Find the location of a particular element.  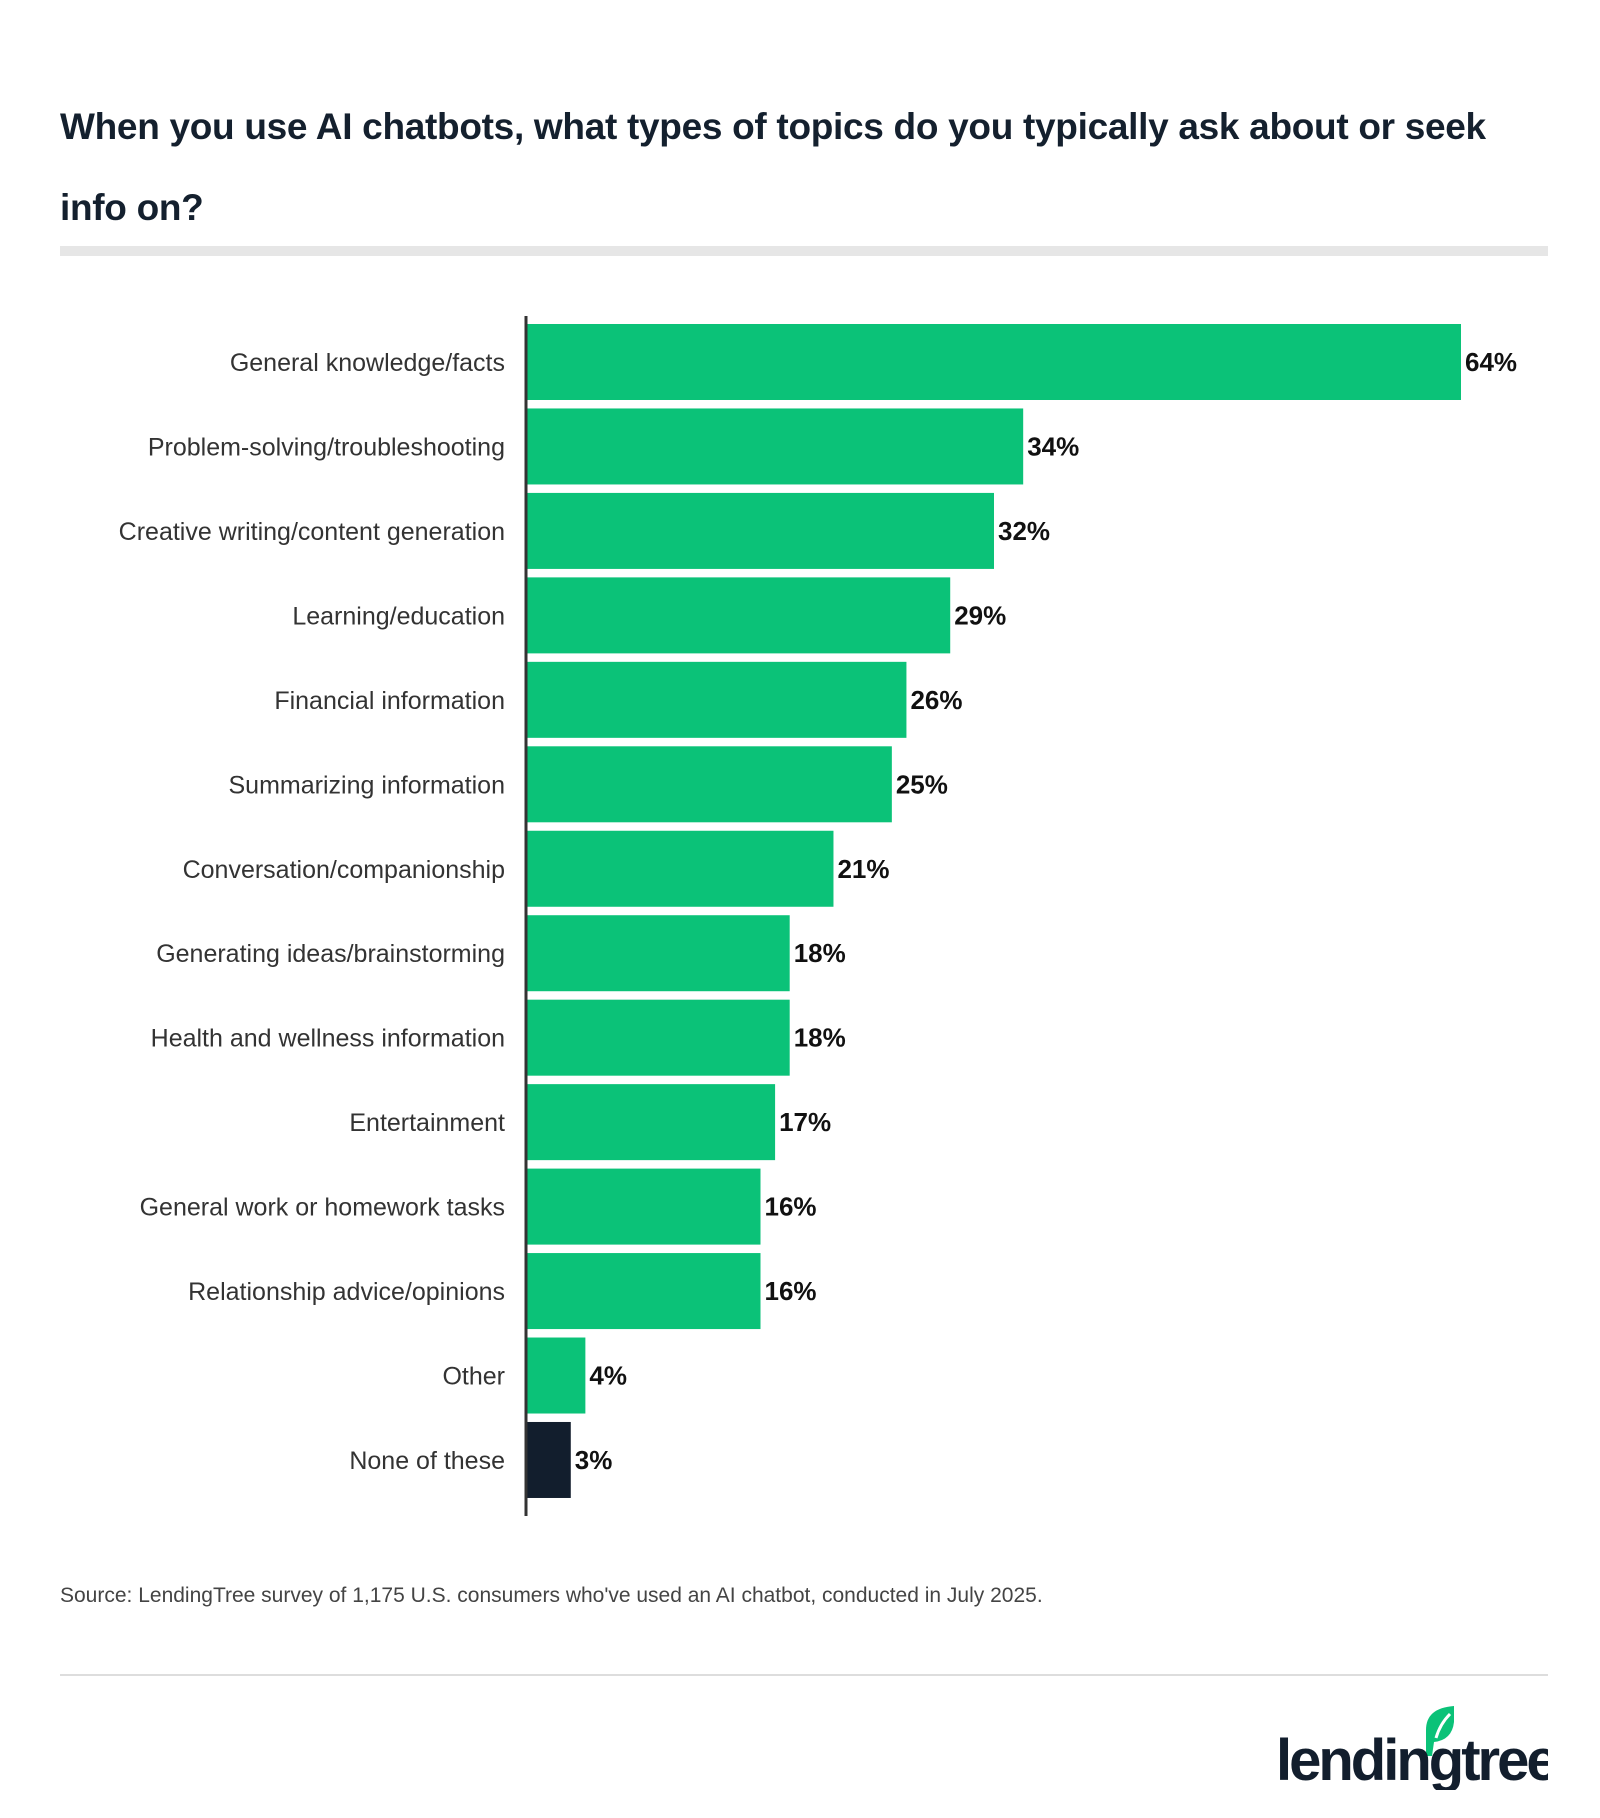

category-label: Creative writing/content generation is located at coordinates (312, 532).